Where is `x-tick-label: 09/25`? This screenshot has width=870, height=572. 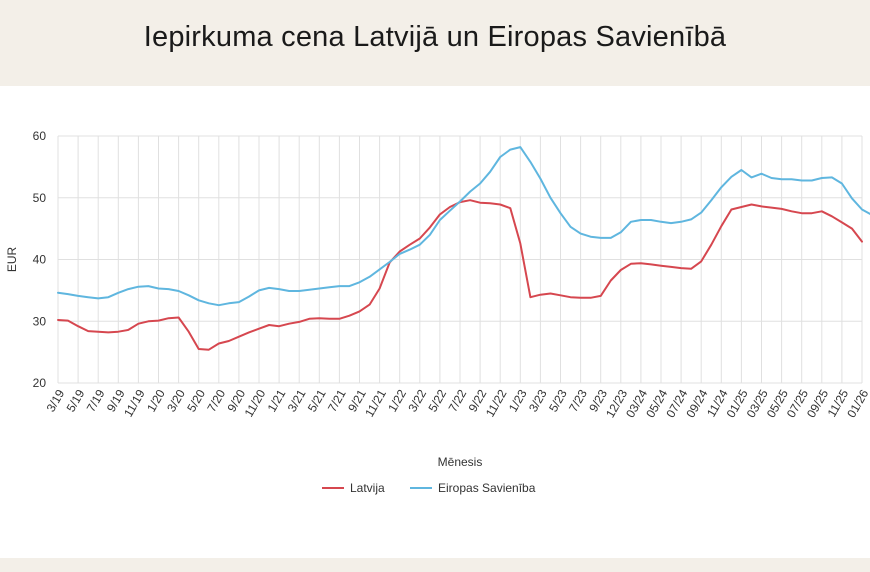
x-tick-label: 09/25 is located at coordinates (817, 403).